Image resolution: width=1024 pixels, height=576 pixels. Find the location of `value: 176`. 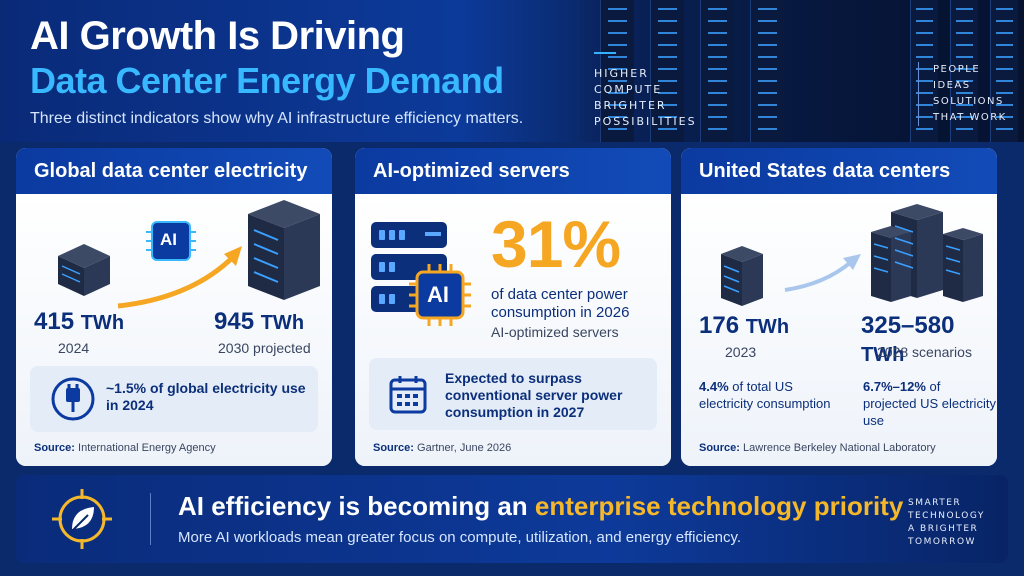

value: 176 is located at coordinates (719, 325).